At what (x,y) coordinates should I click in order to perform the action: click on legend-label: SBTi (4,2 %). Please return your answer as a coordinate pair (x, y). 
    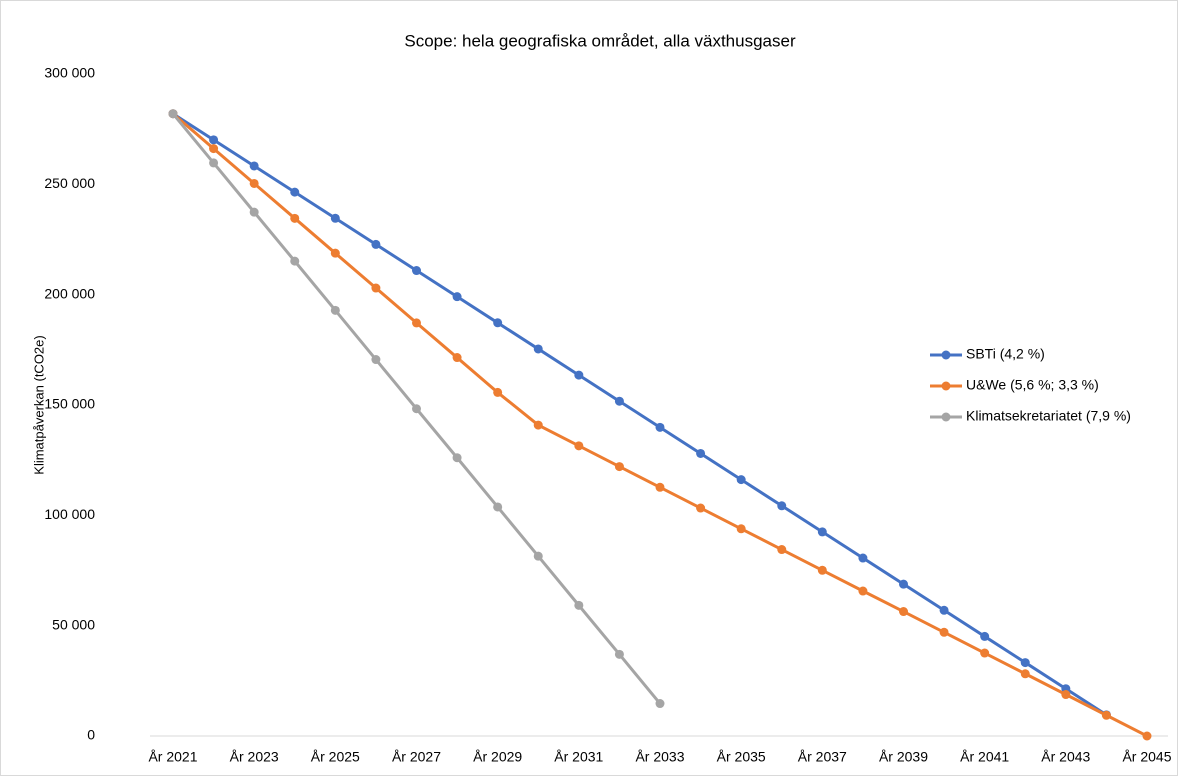
    Looking at the image, I should click on (1005, 354).